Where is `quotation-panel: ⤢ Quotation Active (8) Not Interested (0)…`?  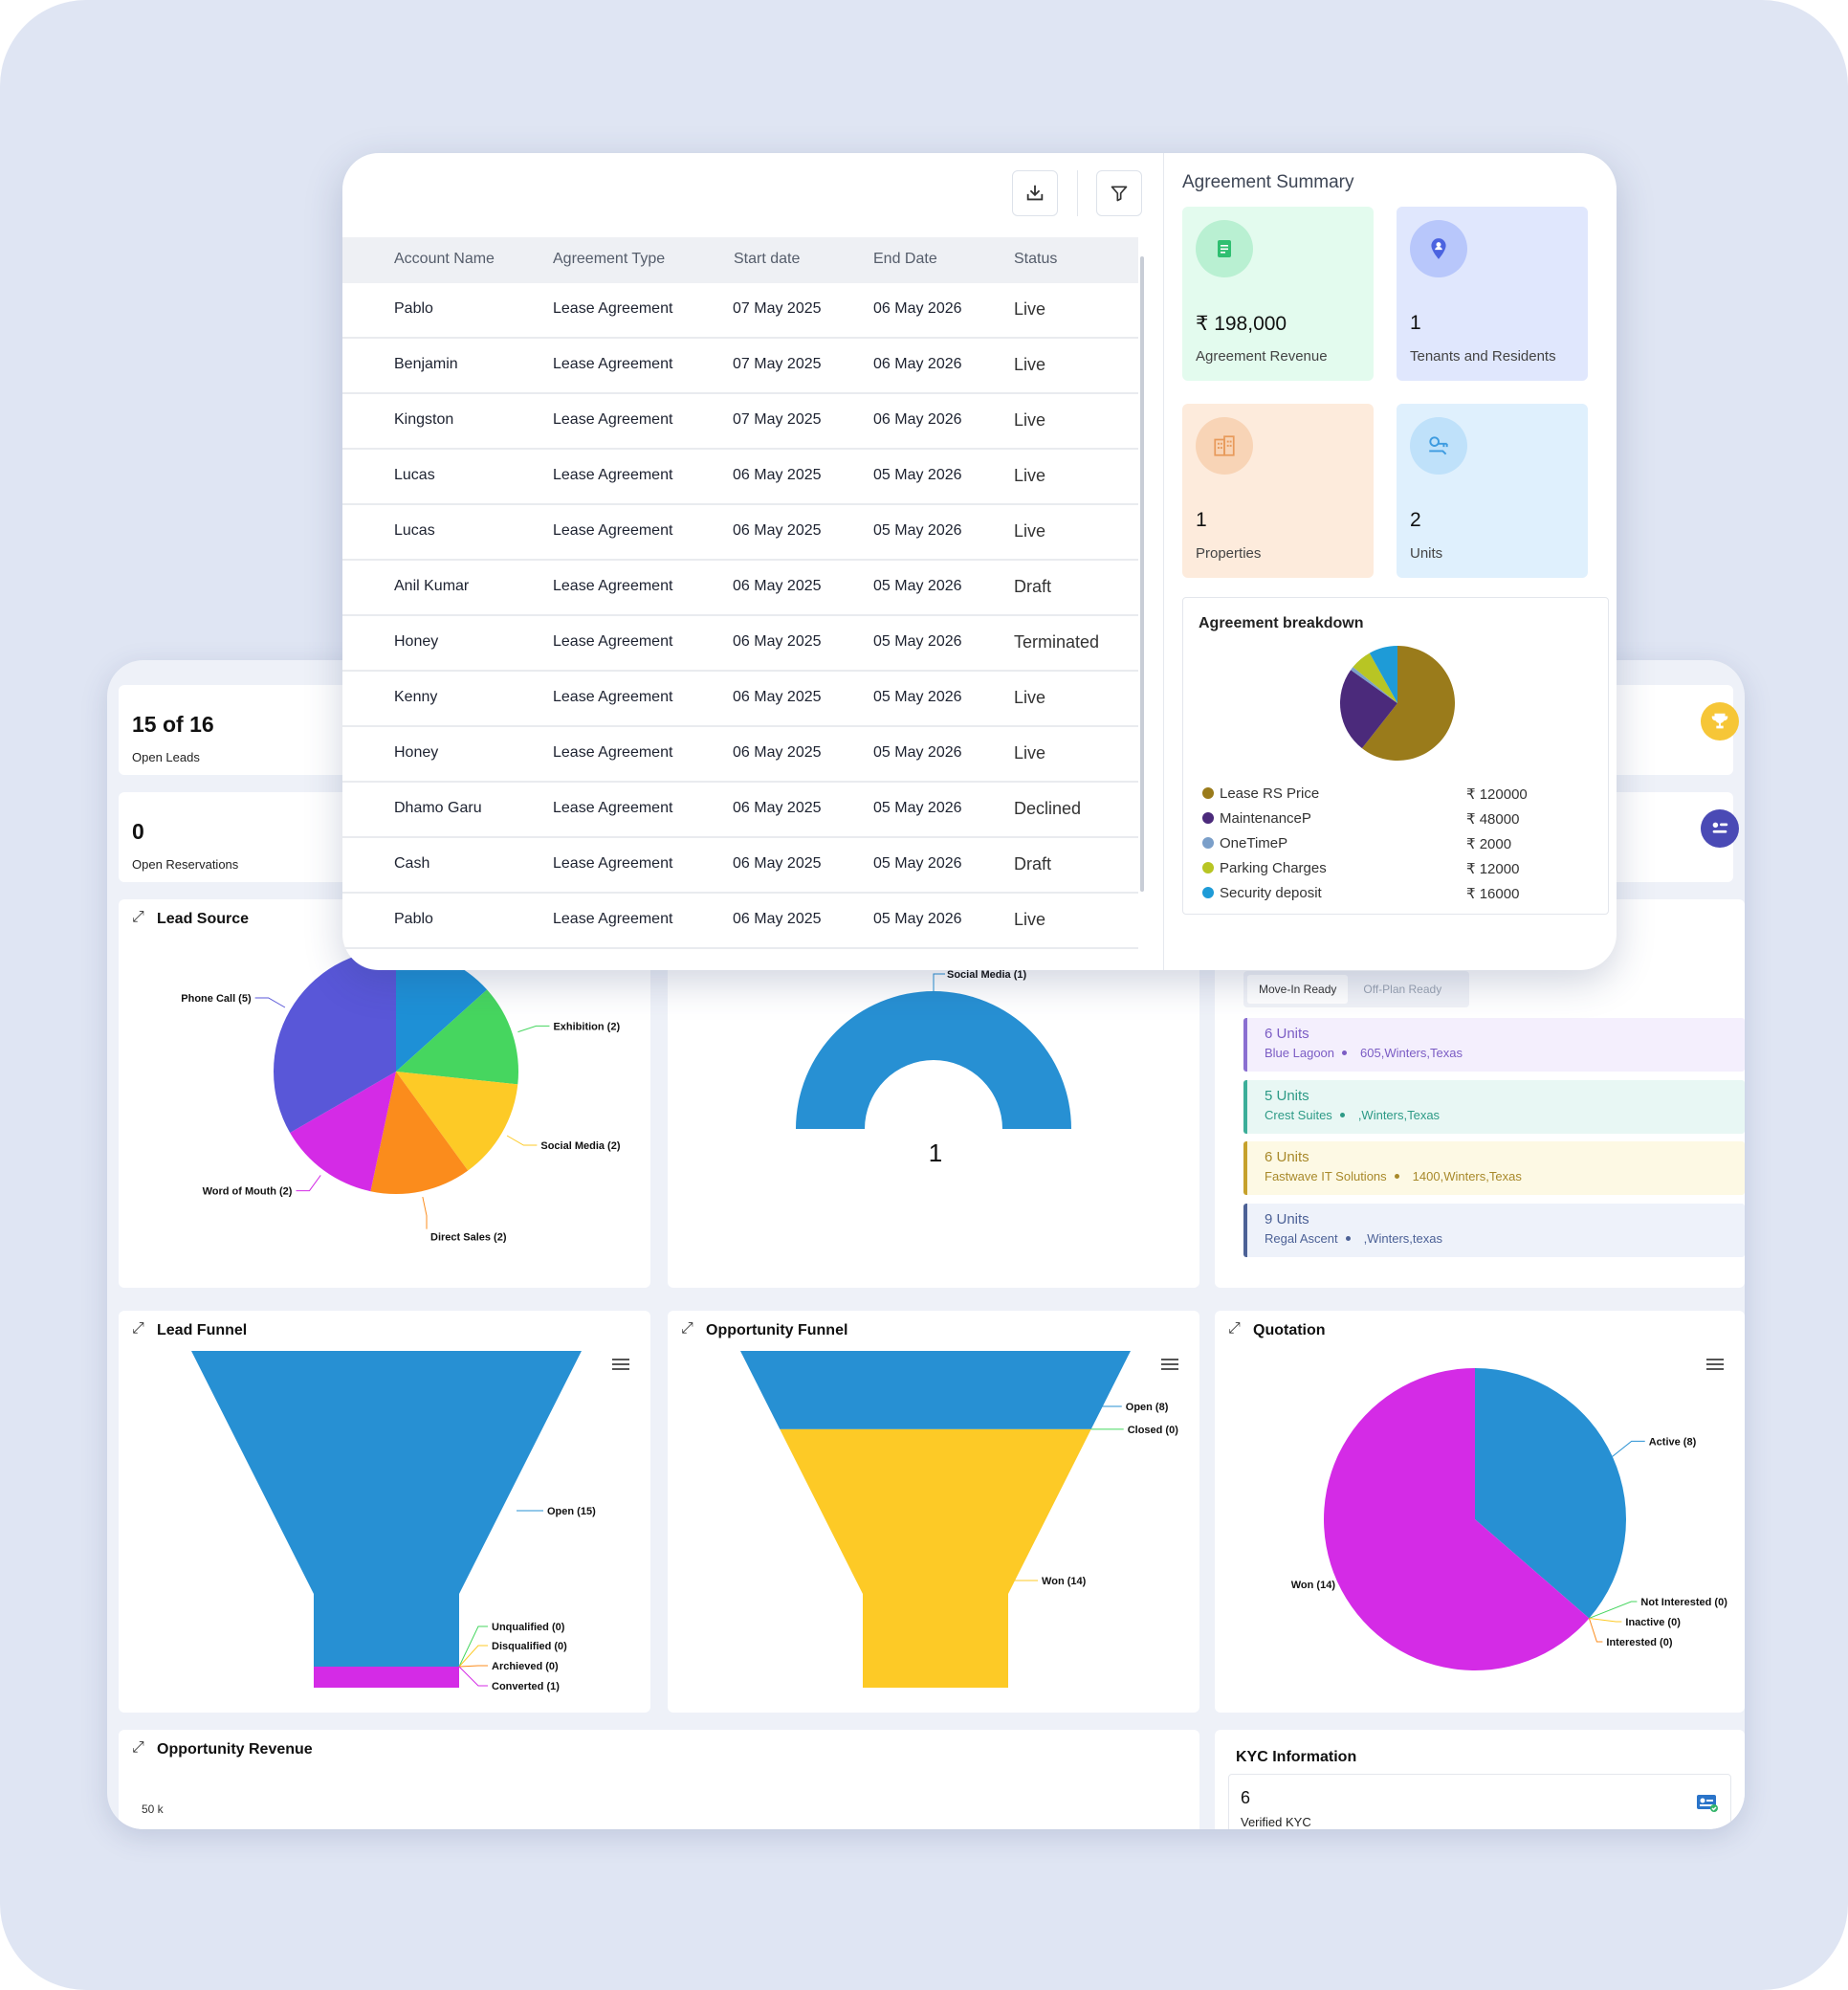 quotation-panel: ⤢ Quotation Active (8) Not Interested (0)… is located at coordinates (1480, 1512).